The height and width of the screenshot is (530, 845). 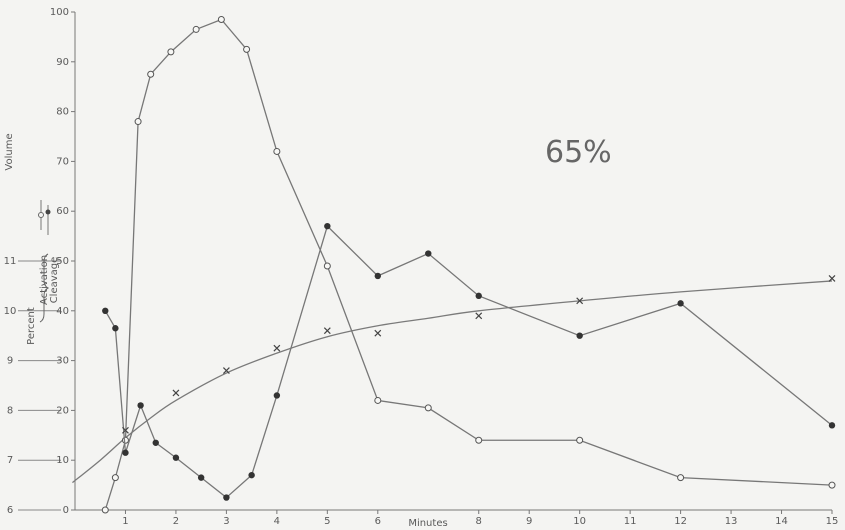 I want to click on x-tick-label: 15, so click(x=832, y=521).